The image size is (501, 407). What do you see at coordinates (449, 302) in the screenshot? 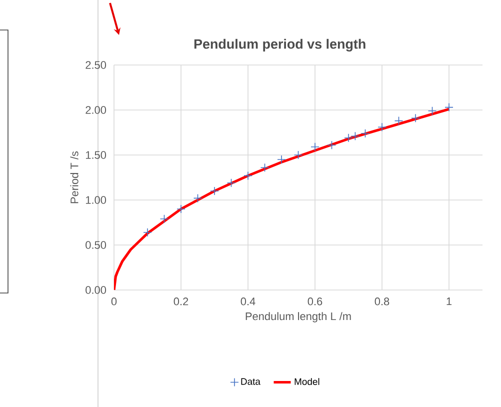
I see `x-tick-label: 1` at bounding box center [449, 302].